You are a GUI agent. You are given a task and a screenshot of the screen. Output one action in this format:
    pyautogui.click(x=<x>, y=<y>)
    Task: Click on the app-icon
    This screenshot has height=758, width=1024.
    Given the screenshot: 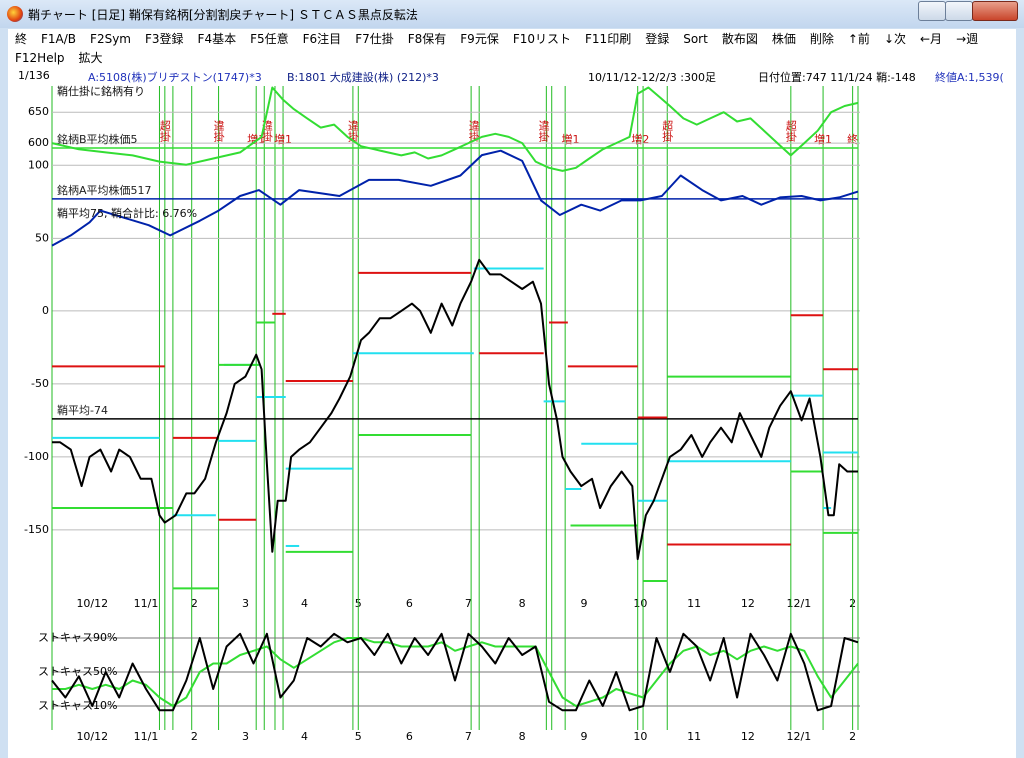 What is the action you would take?
    pyautogui.click(x=15, y=14)
    